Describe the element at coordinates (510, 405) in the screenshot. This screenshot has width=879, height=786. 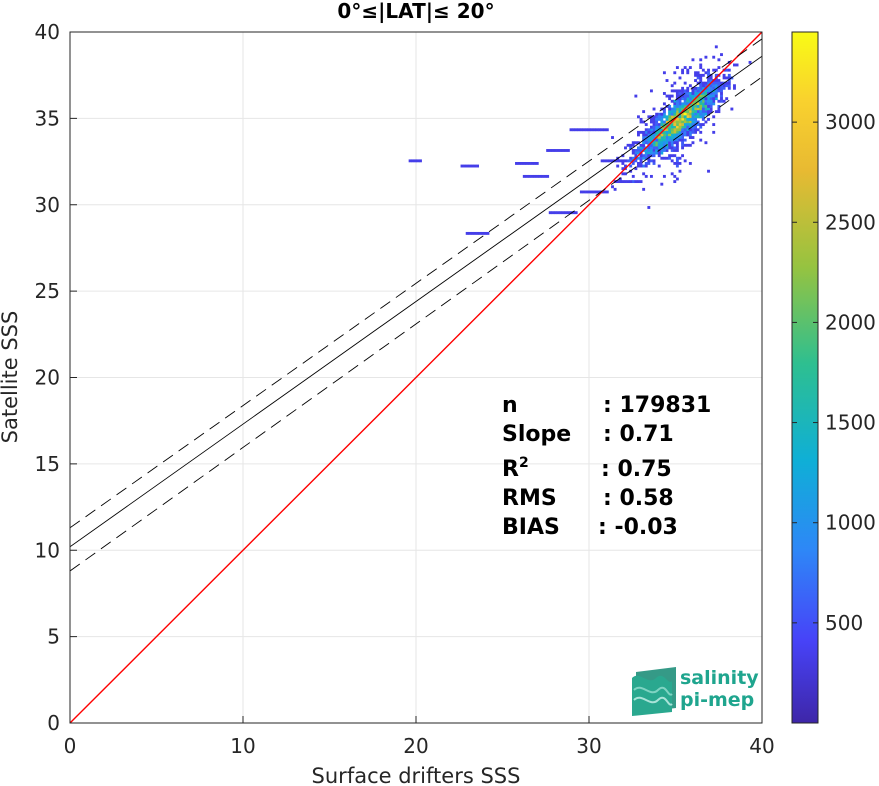
I see `stat-label: n` at that location.